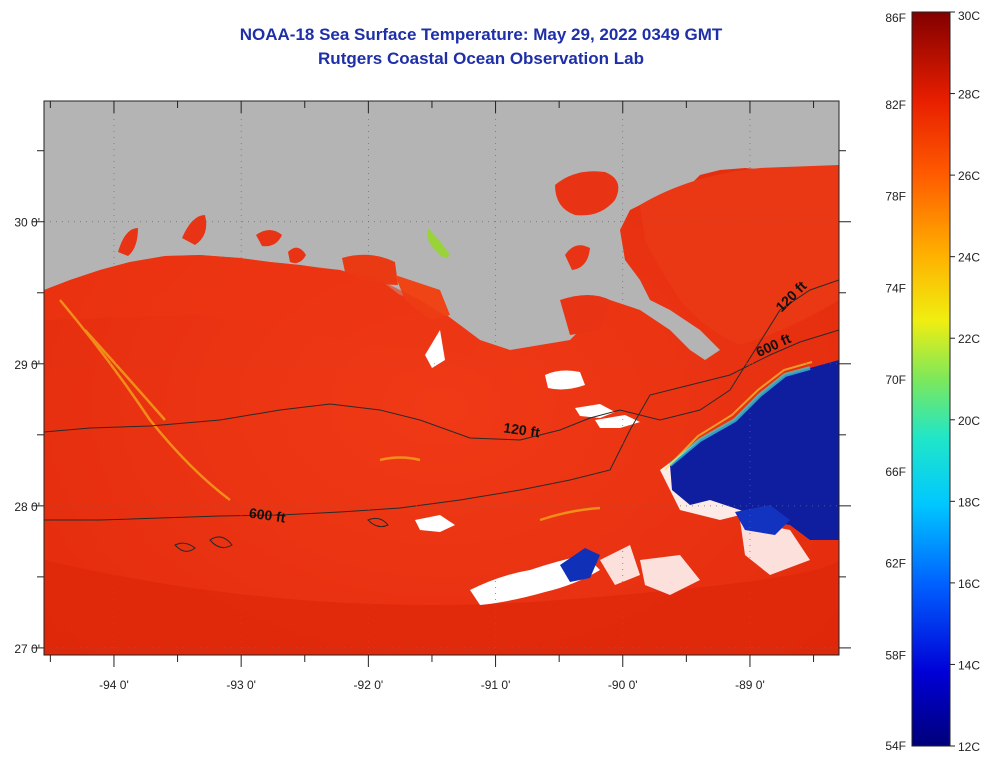 The image size is (992, 761). Describe the element at coordinates (577, 257) in the screenshot. I see `lake-maurepas` at that location.